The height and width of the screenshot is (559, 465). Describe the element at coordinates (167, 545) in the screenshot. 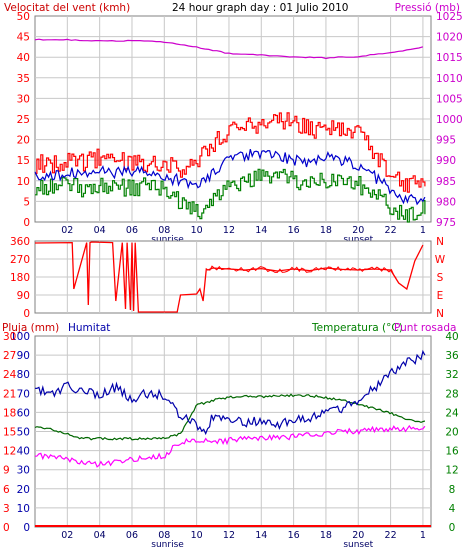

I see `p3-sunrise-label: sunrise` at that location.